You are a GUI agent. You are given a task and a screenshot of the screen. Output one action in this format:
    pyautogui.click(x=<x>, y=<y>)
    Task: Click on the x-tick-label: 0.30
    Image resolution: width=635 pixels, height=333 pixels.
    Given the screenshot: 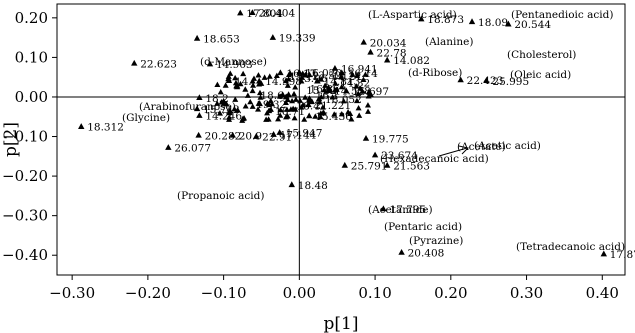 What is the action you would take?
    pyautogui.click(x=526, y=293)
    